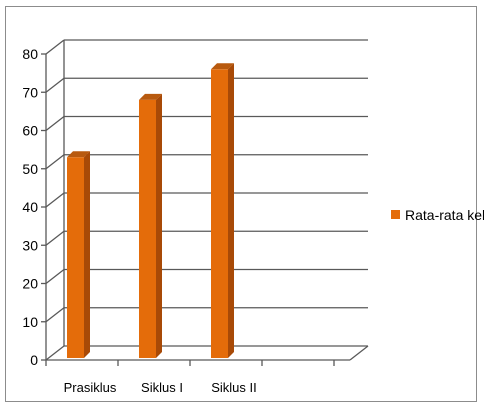 The width and height of the screenshot is (484, 408). I want to click on y-tick-label: 10, so click(30, 322).